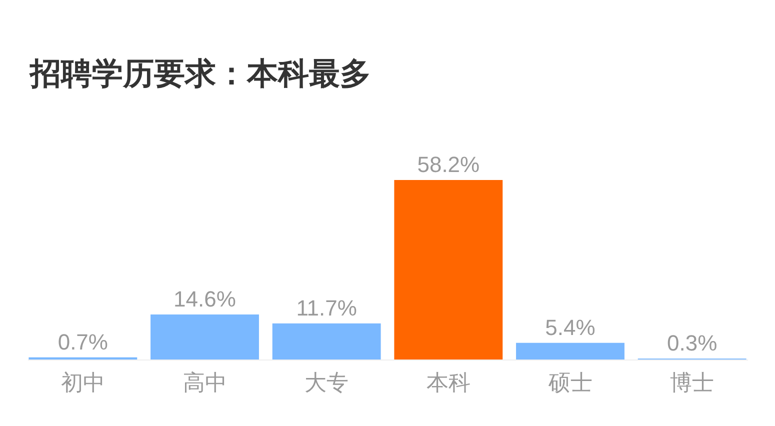 This screenshot has width=775, height=426. What do you see at coordinates (200, 73) in the screenshot?
I see `chart-title: 招聘学历要求：本科最多` at bounding box center [200, 73].